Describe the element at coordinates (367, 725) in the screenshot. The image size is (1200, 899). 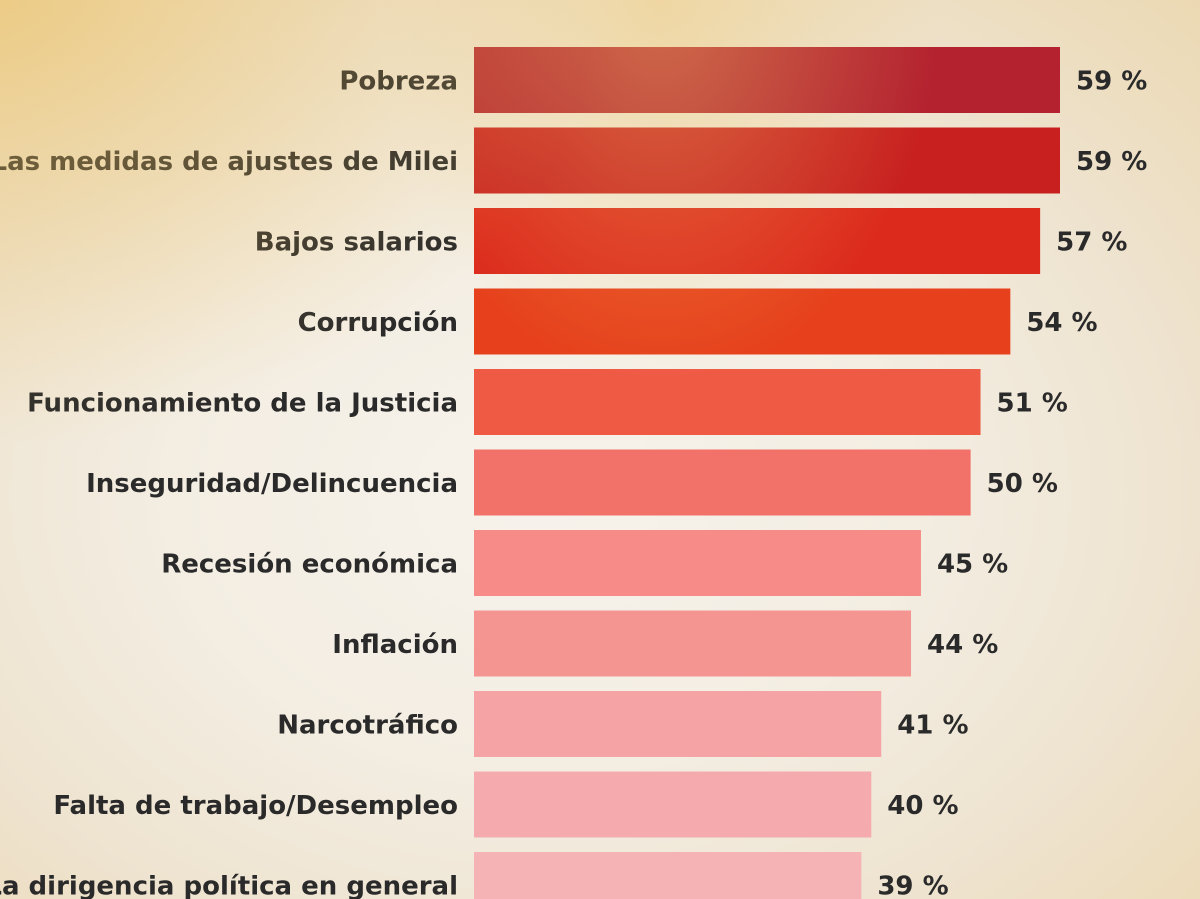
I see `category-label: Narcotráfico` at that location.